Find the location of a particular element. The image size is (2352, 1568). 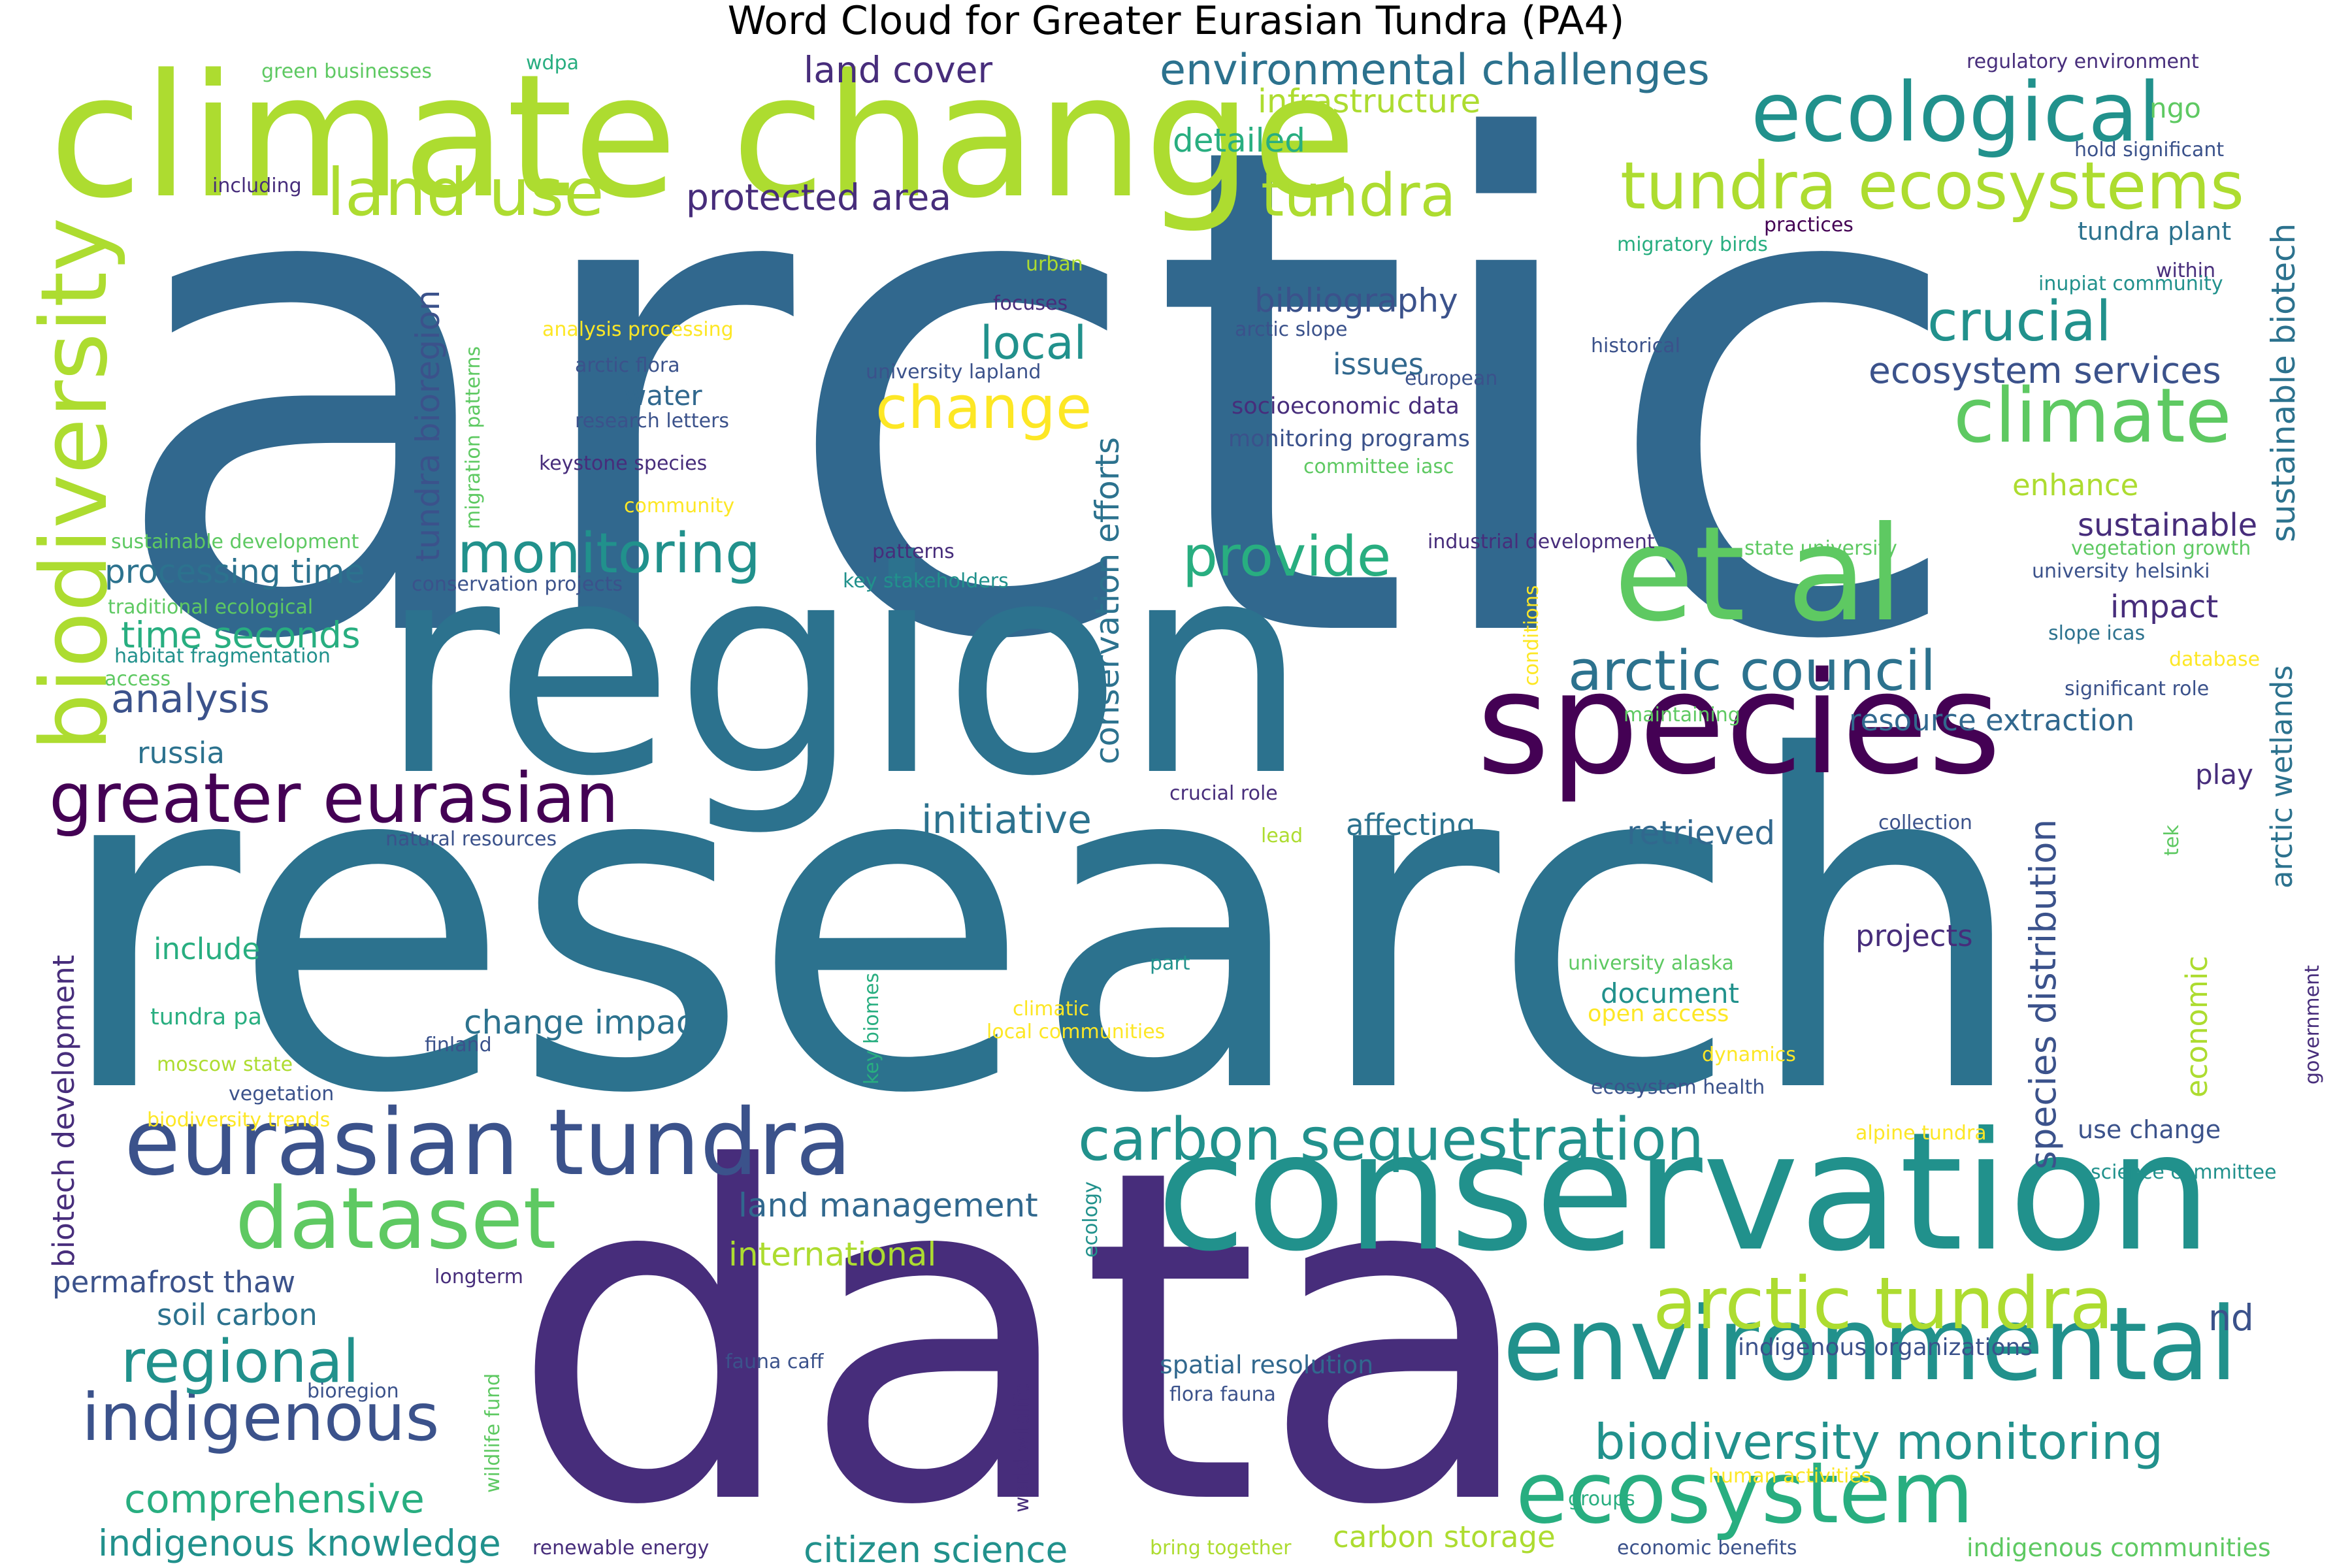

word-projects: projects is located at coordinates (1914, 936).